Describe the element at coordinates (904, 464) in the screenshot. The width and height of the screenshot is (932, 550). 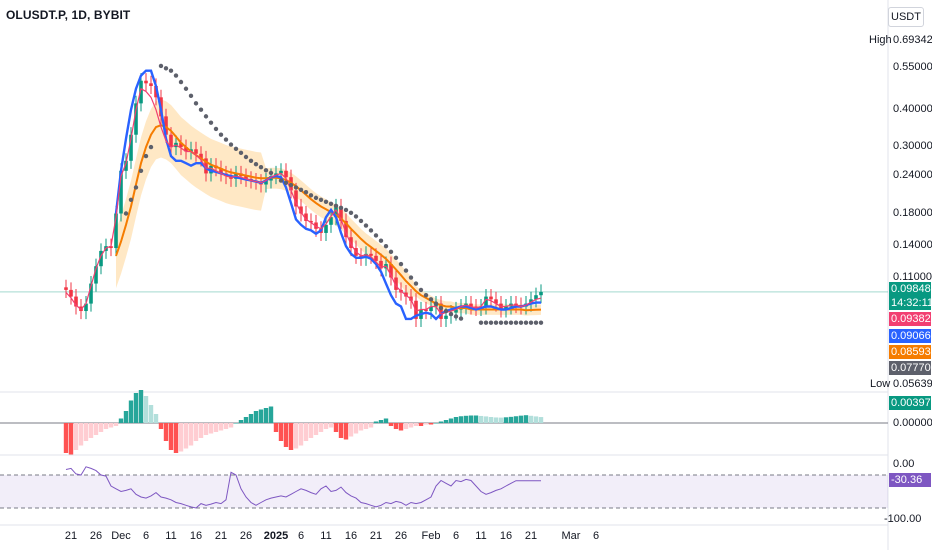
I see `oscillator-top-tick: 0.00` at that location.